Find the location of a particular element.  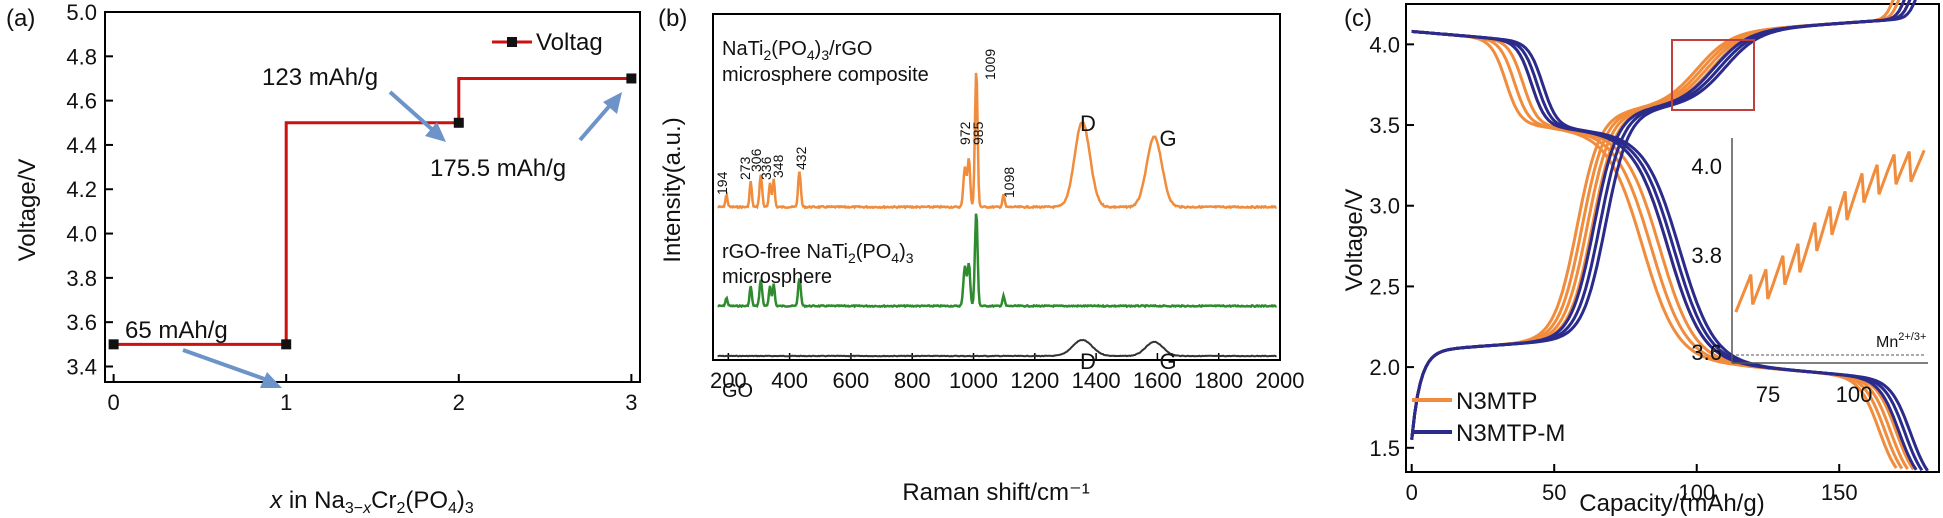

inset-ytick-4.0: 4.0 is located at coordinates (1706, 166).